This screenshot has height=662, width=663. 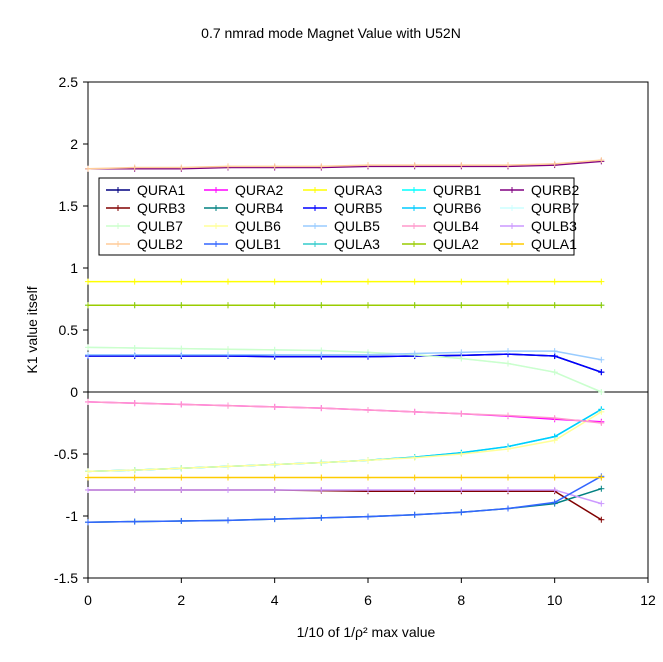 I want to click on legend-item: QULB6, so click(x=242, y=226).